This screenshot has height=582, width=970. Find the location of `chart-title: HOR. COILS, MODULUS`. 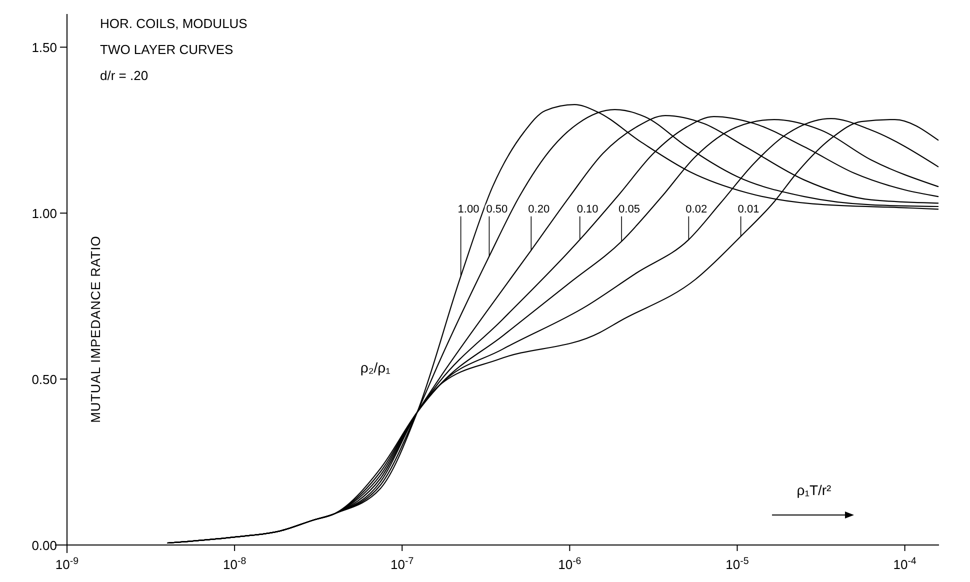

chart-title: HOR. COILS, MODULUS is located at coordinates (174, 23).